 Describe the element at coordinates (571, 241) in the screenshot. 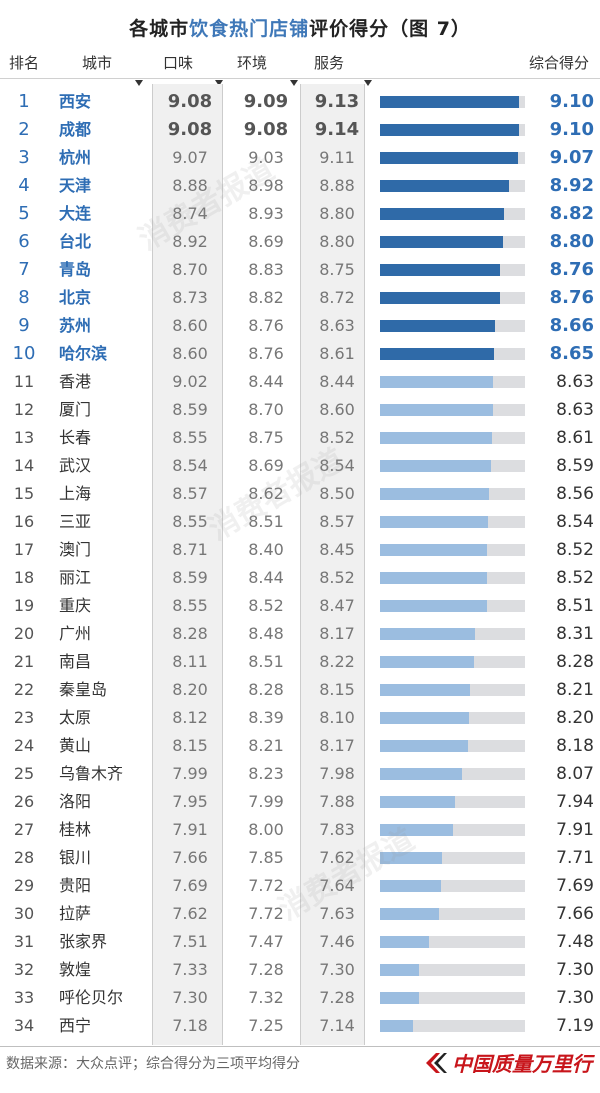

I see `total-score-cell: 8.80` at that location.